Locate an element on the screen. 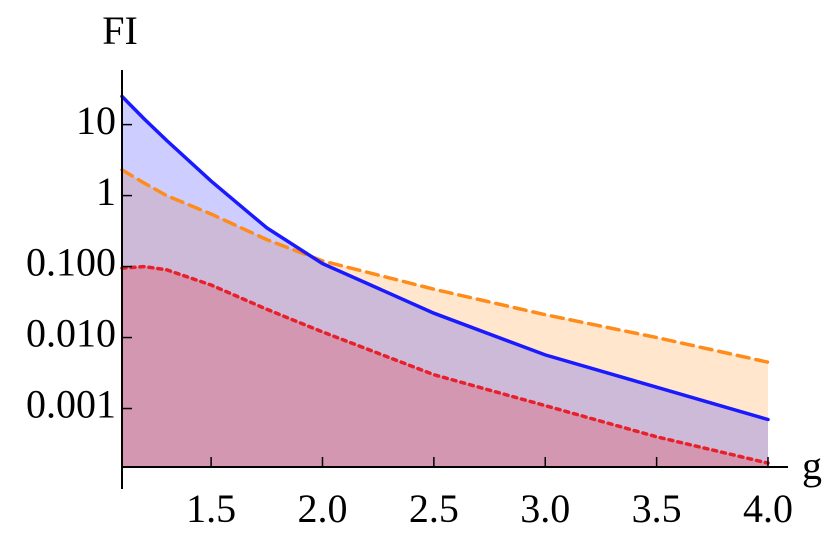 This screenshot has height=540, width=830. x-tick-label: 1.5 is located at coordinates (211, 508).